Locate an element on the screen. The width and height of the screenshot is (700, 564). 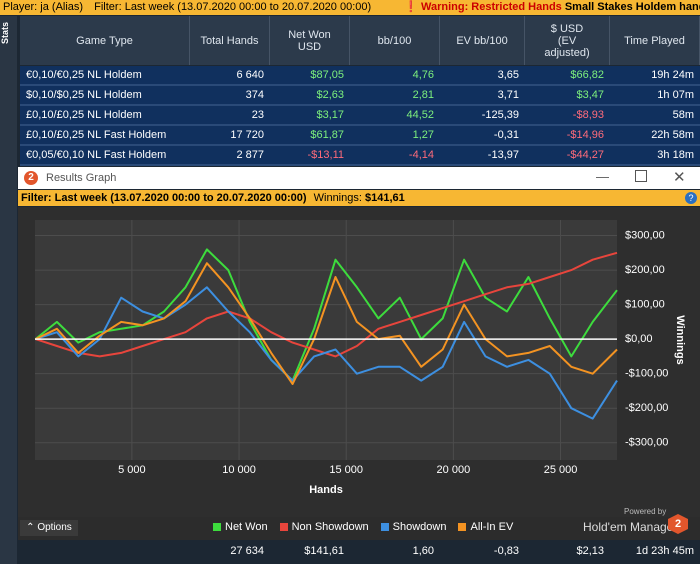
legend-item: Net Won is located at coordinates (240, 527).